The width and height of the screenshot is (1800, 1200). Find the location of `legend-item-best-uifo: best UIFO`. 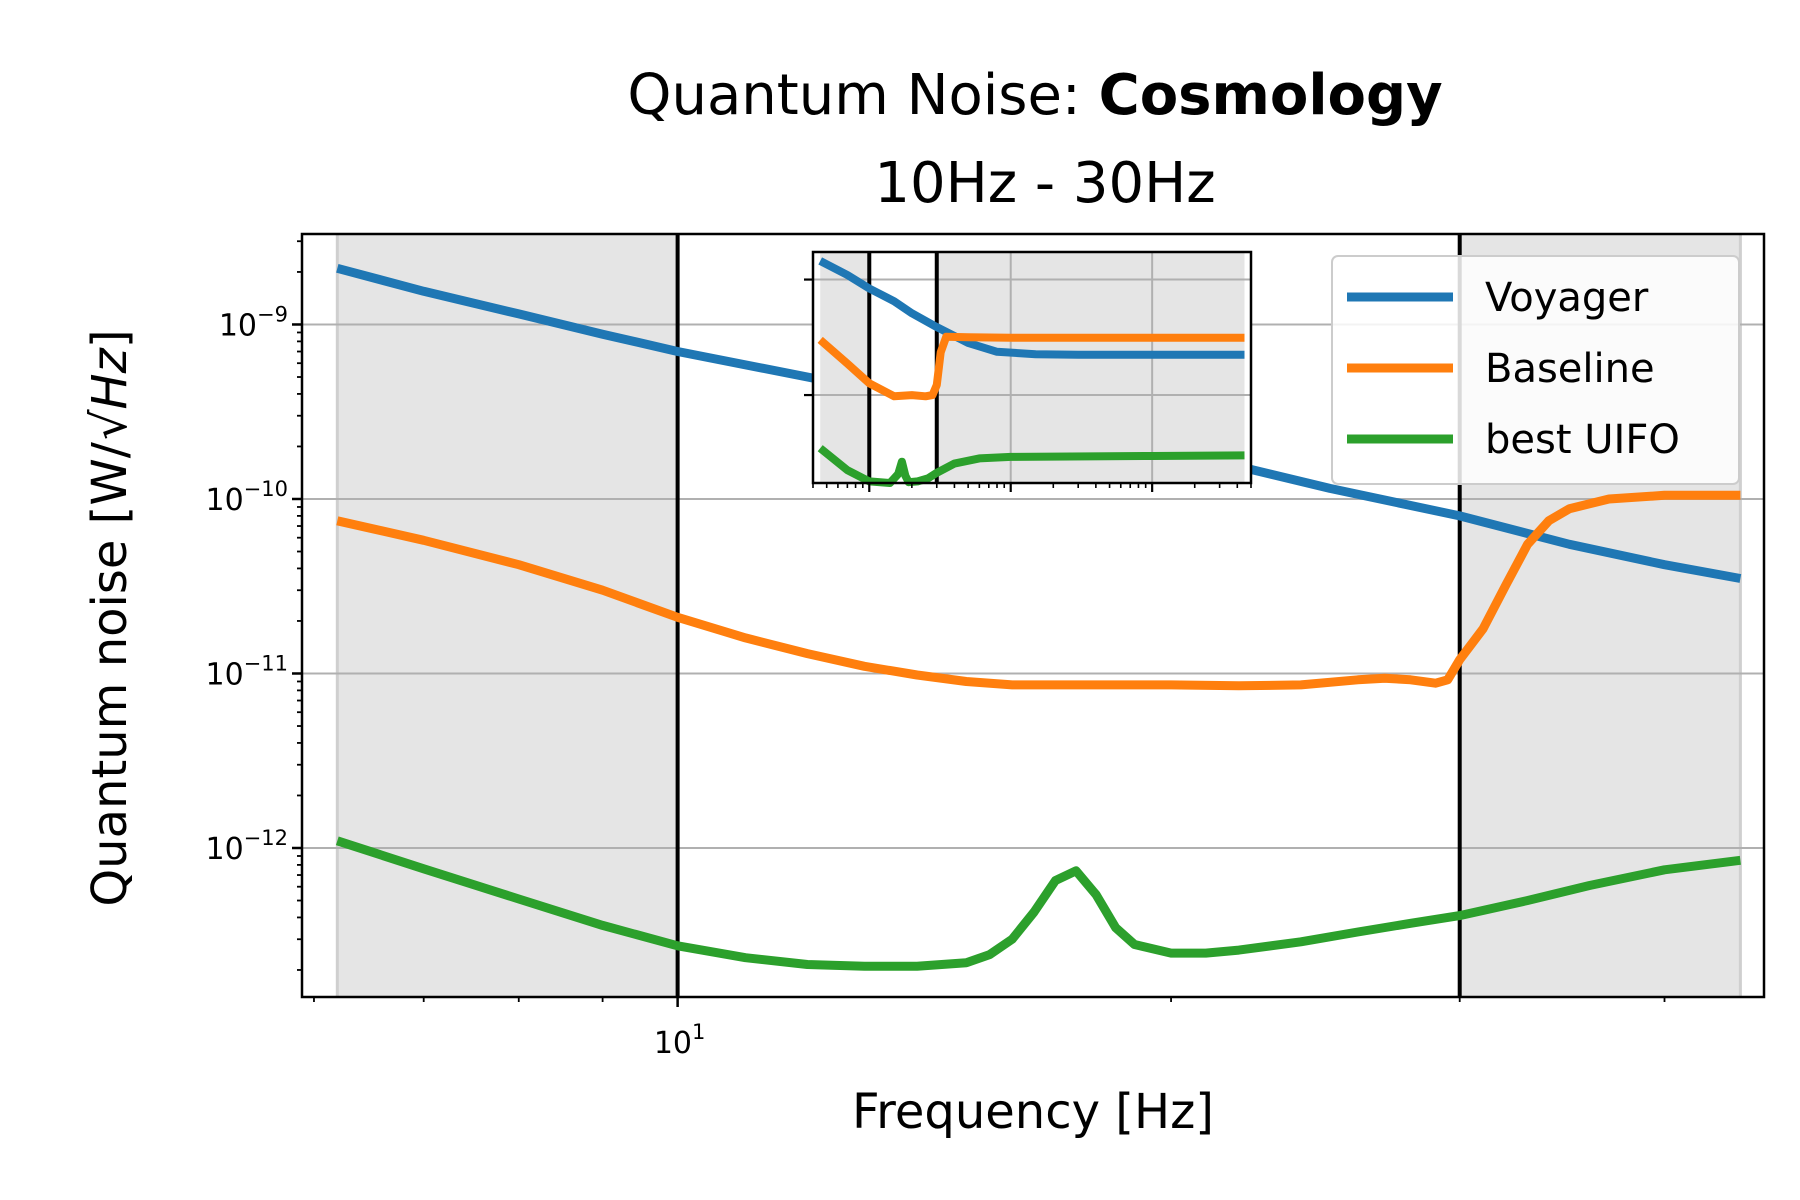

legend-item-best-uifo: best UIFO is located at coordinates (1513, 440).